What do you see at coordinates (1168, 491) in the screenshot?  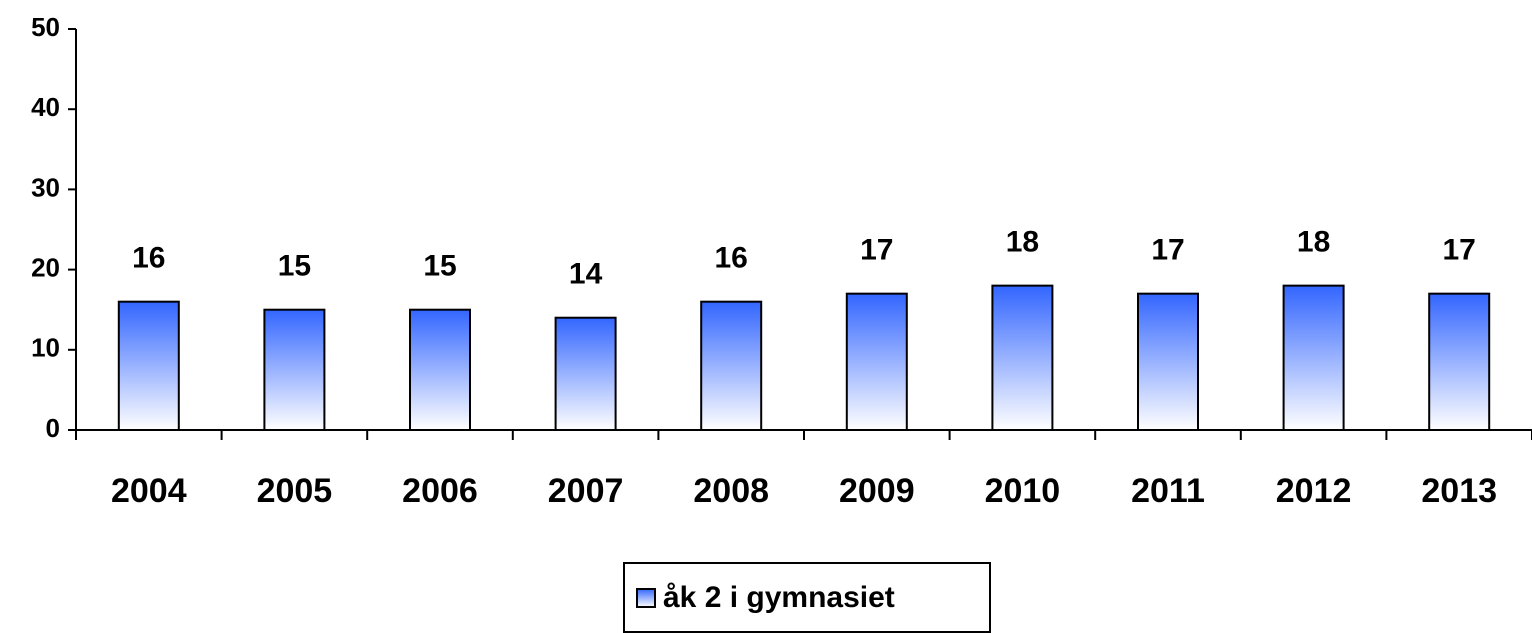 I see `x-tick-label: 2011` at bounding box center [1168, 491].